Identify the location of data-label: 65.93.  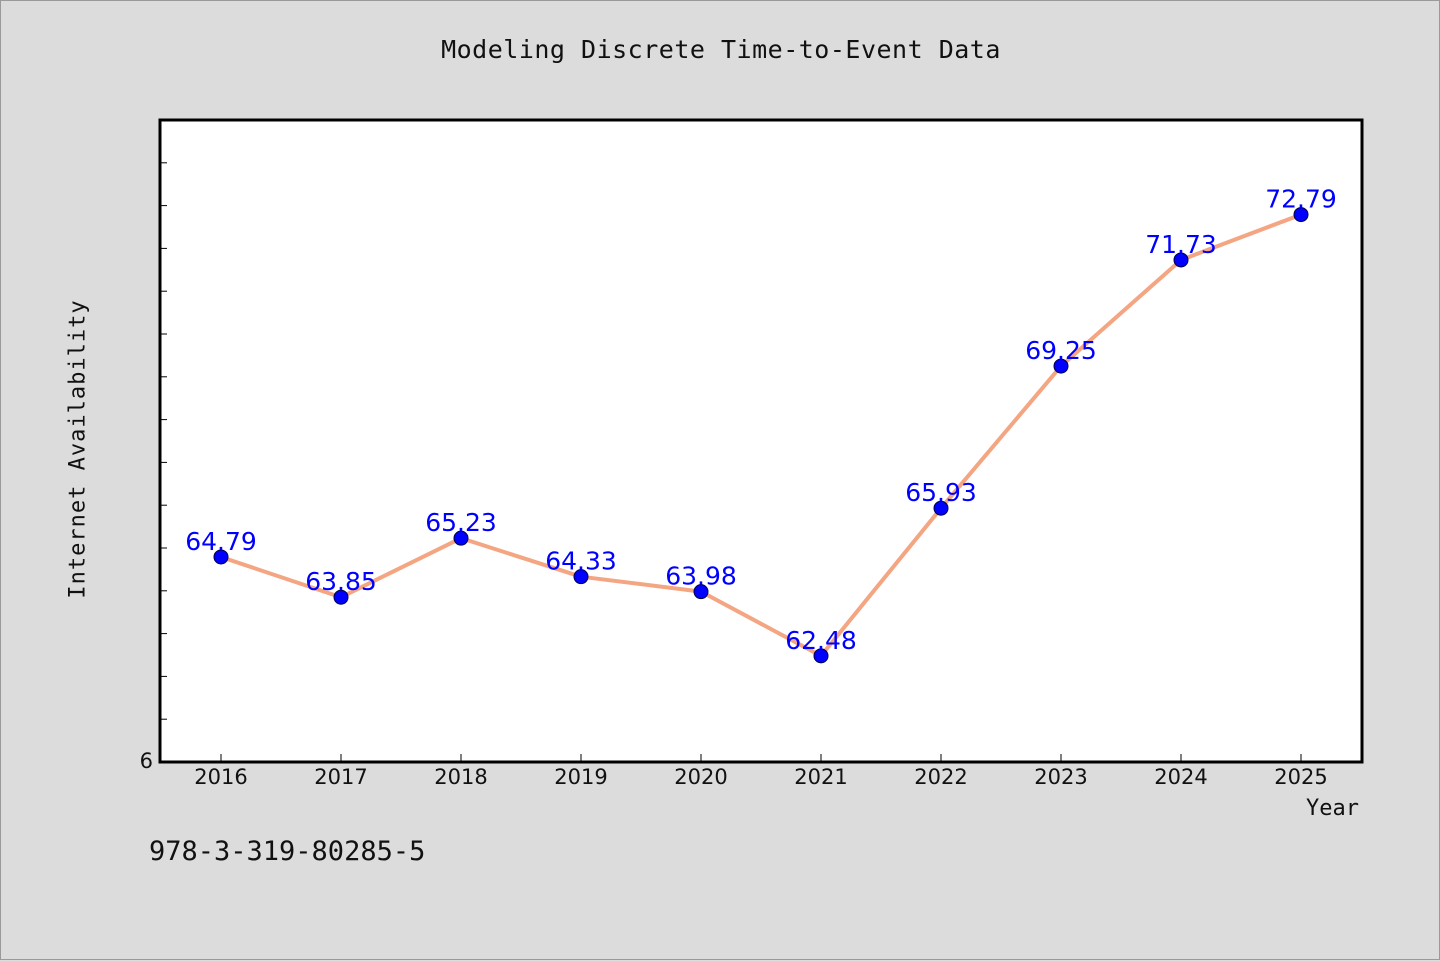
(941, 492).